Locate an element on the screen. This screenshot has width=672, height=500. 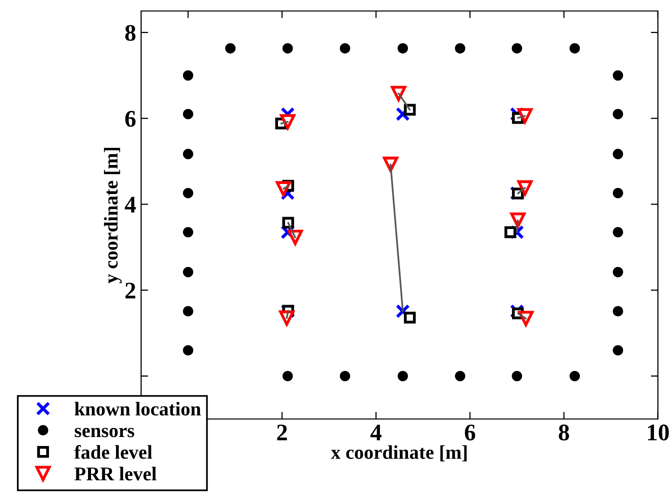
y-tick-label: 6 is located at coordinates (130, 118).